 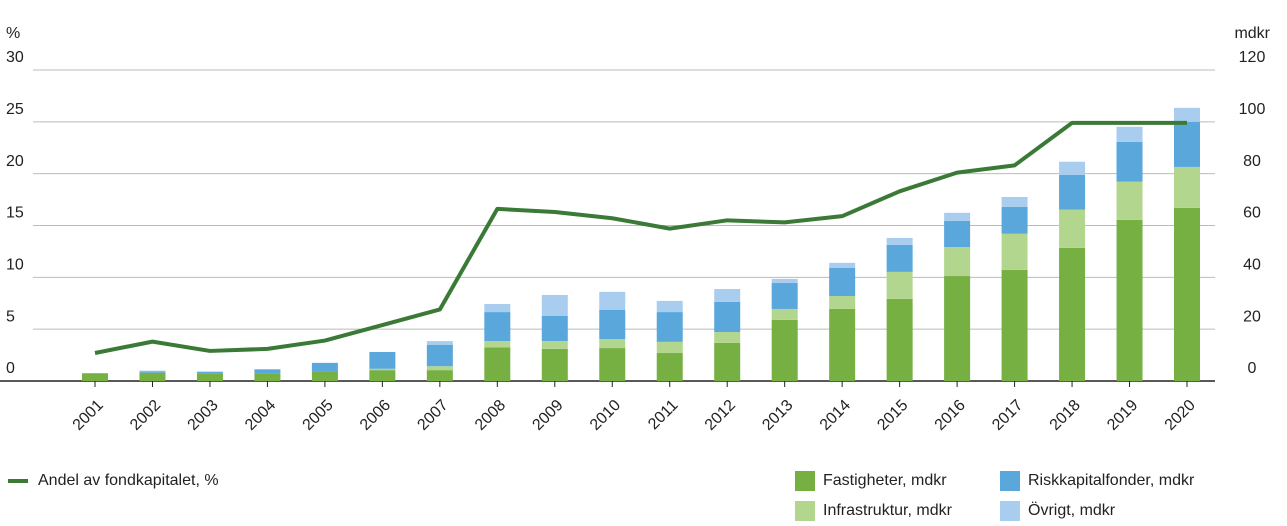 I want to click on x-tick-label: 2012, so click(x=720, y=415).